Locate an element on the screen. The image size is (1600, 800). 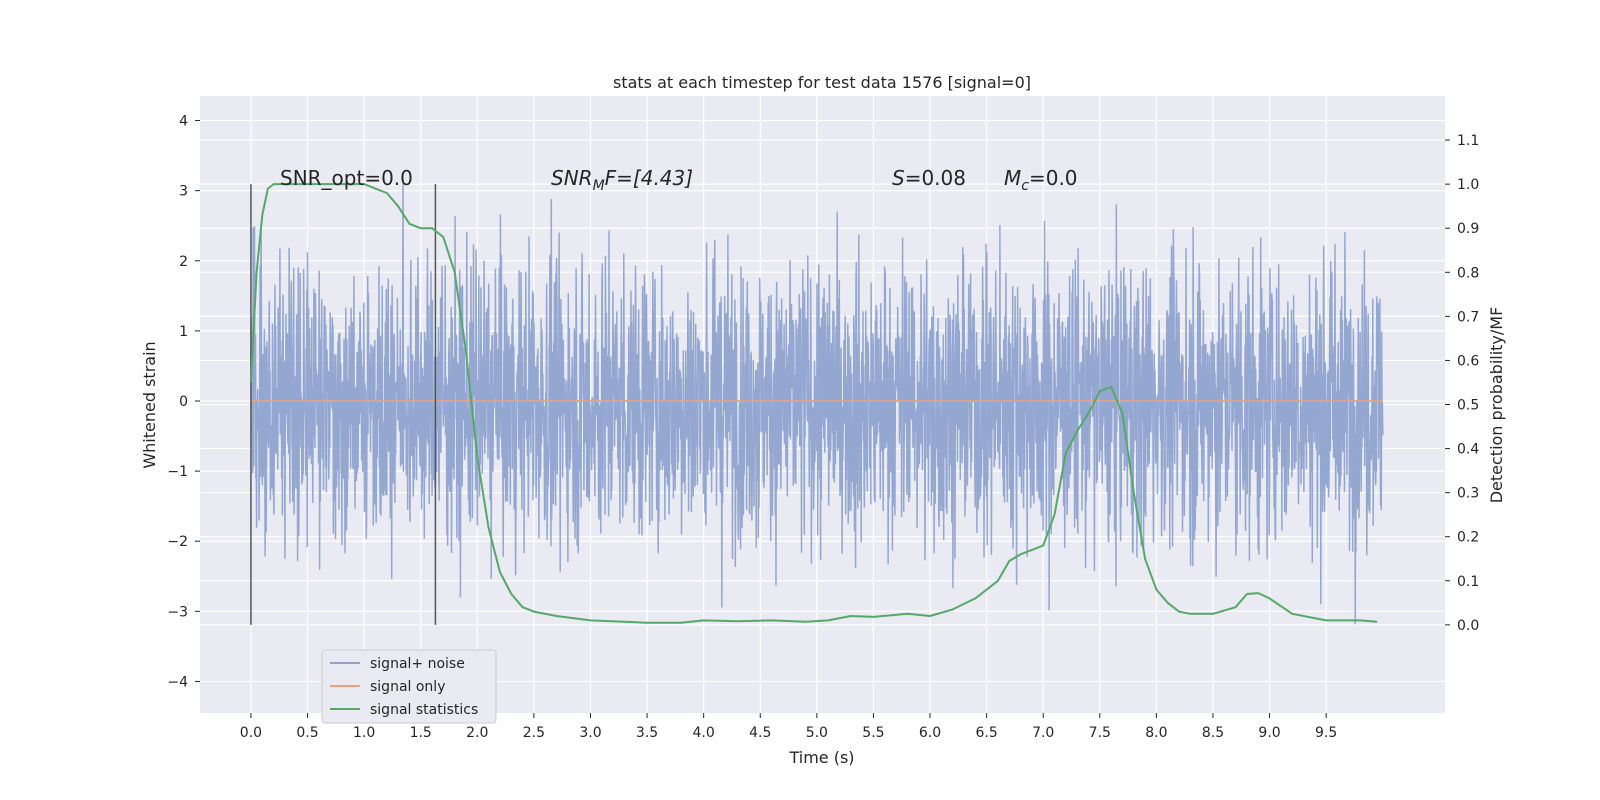
y-axis-right-ticks: 1.1 1.0 0.9 0.8 0.7 0.6 0.5 0.4 0.3 0.2 0.1 0.0 is located at coordinates (1462, 383).